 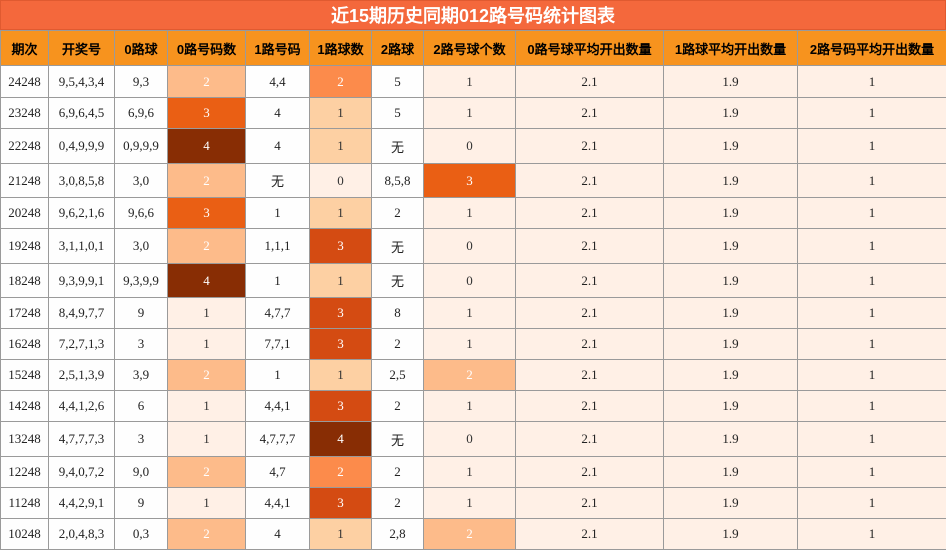 I want to click on r1-balls-cell: 4, so click(x=278, y=534).